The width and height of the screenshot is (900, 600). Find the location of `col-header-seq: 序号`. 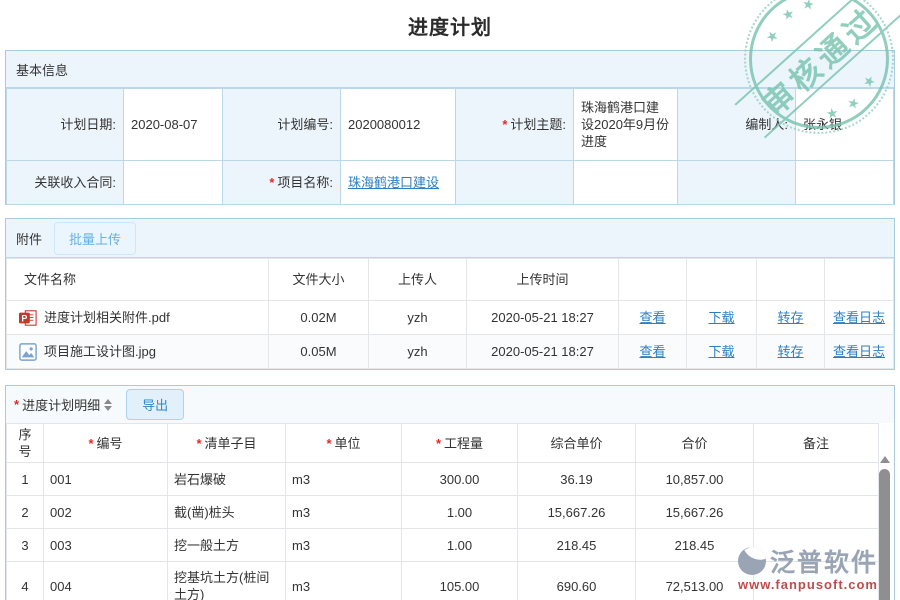

col-header-seq: 序号 is located at coordinates (25, 443).